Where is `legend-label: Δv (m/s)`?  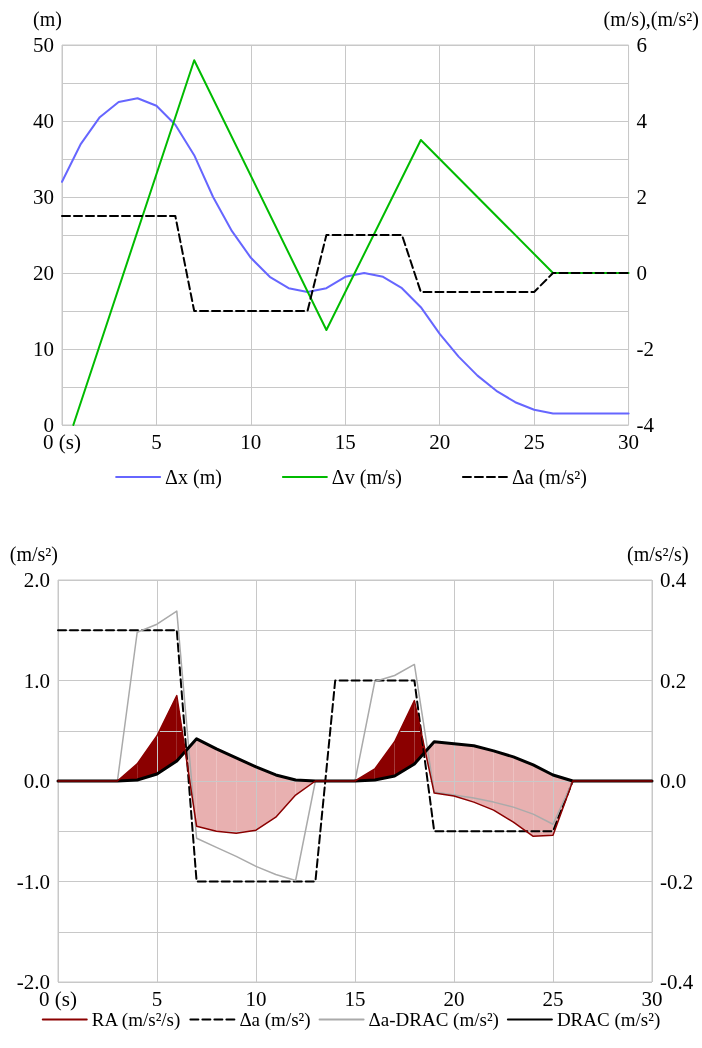
legend-label: Δv (m/s) is located at coordinates (366, 477).